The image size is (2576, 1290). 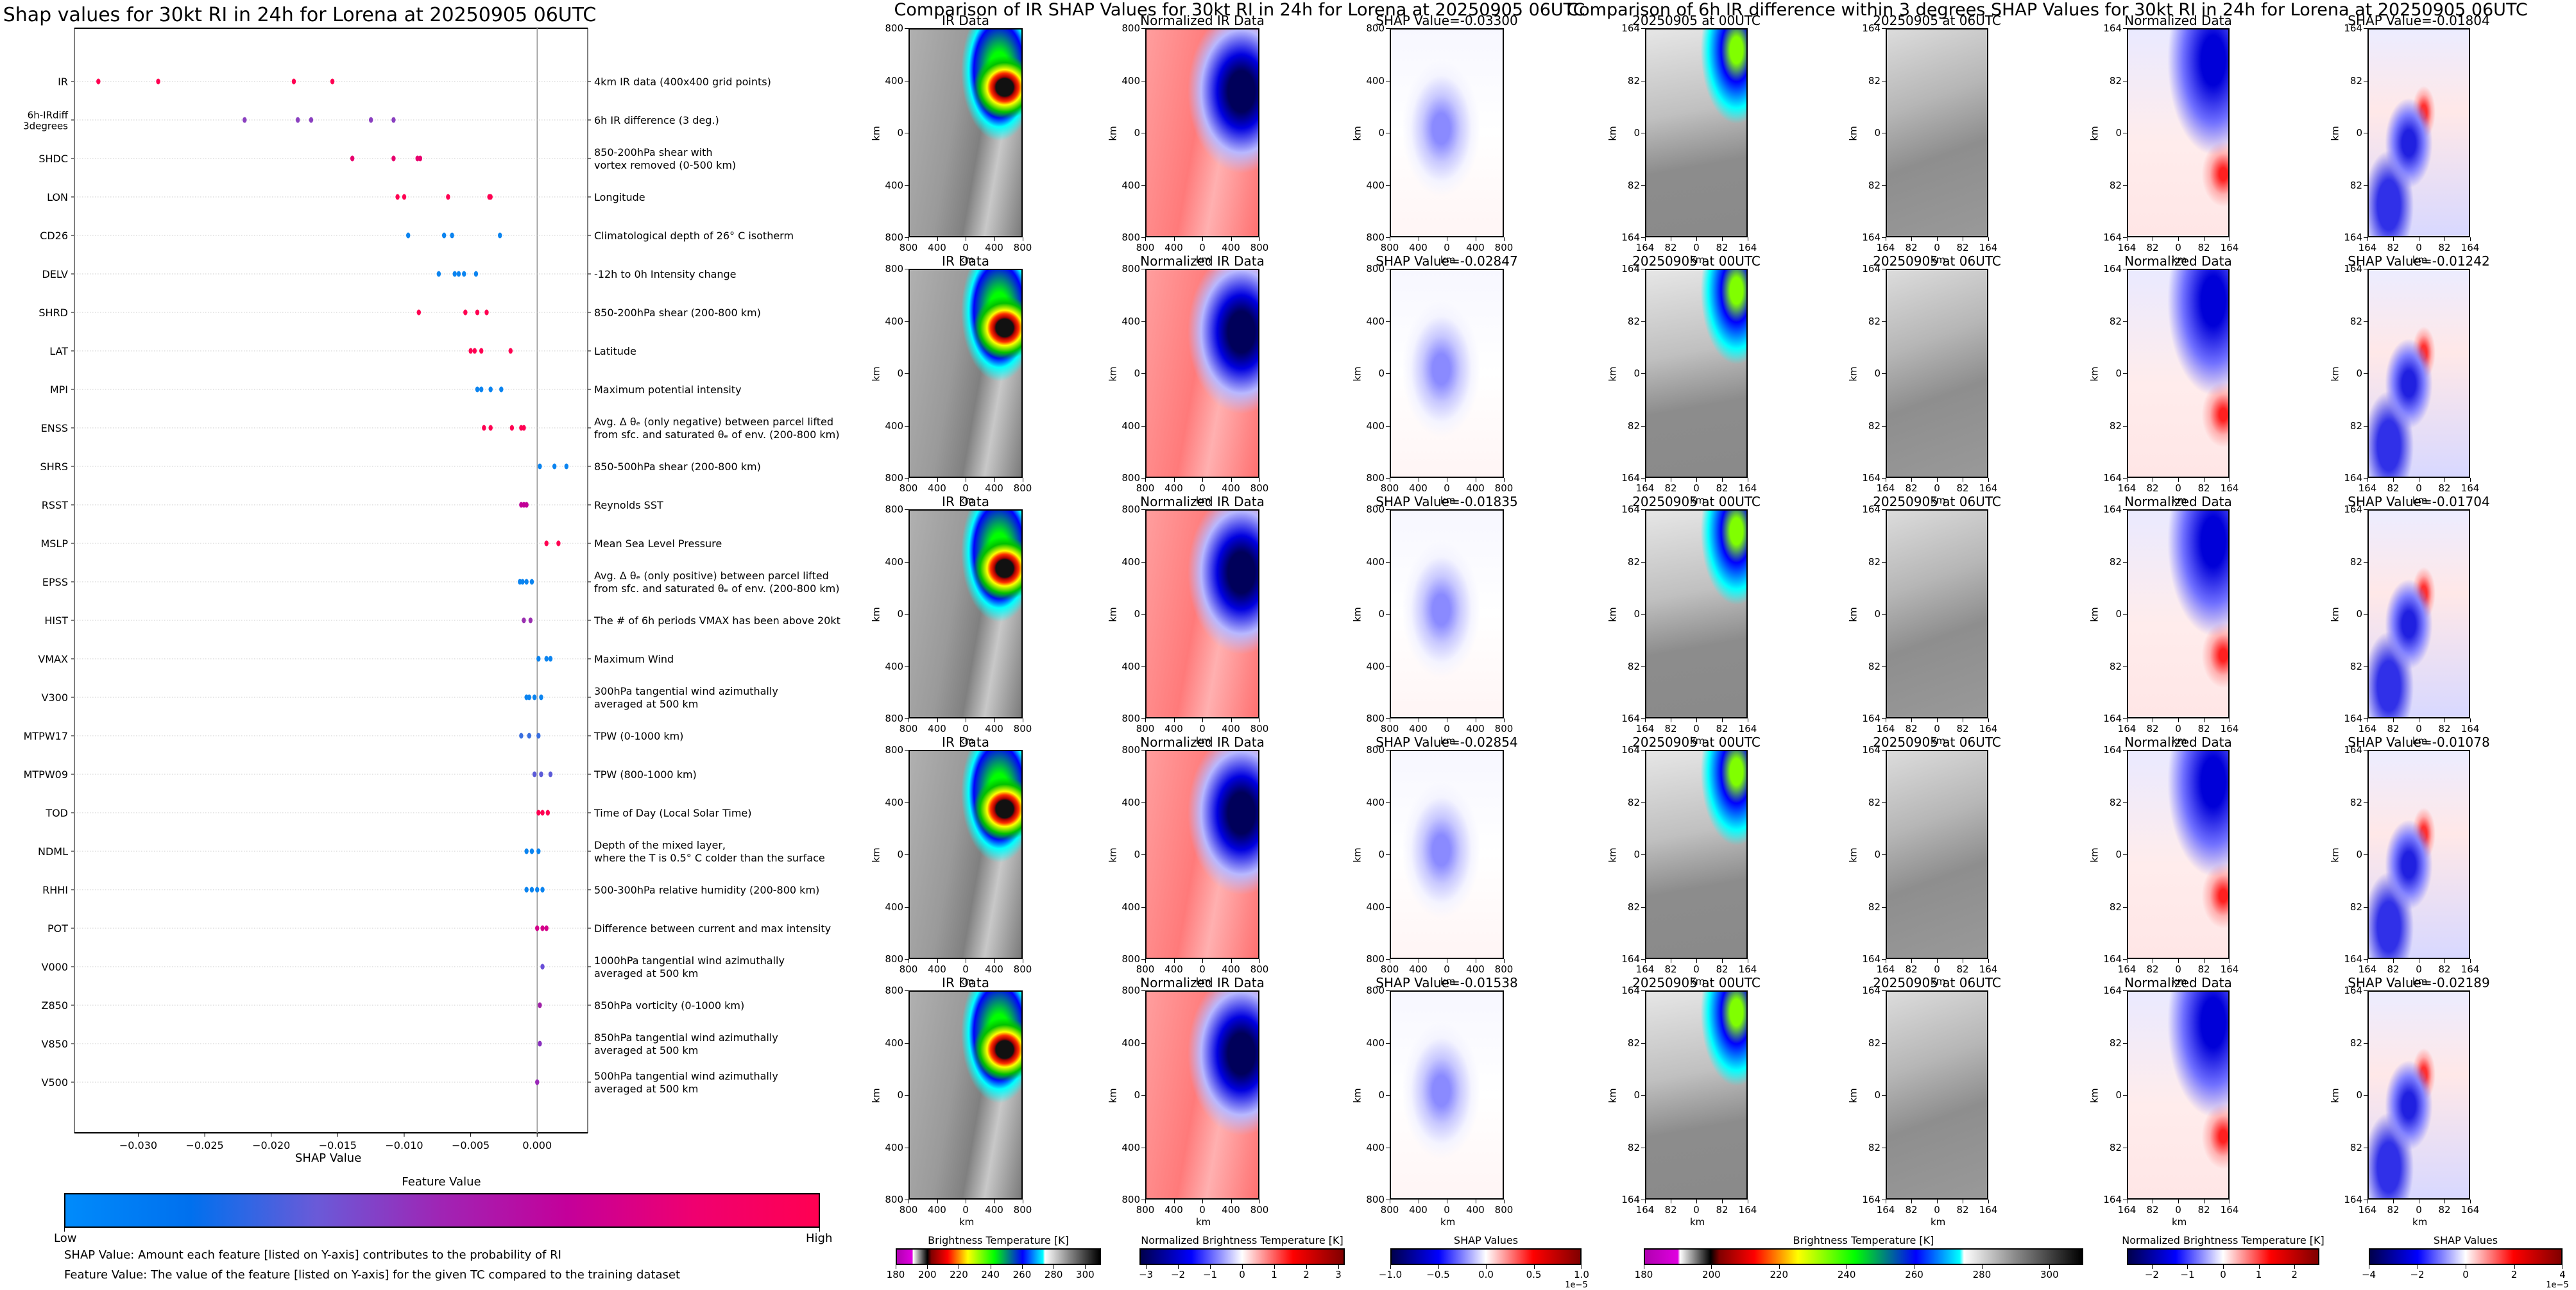 What do you see at coordinates (1390, 1274) in the screenshot?
I see `colorbar-tick-label: −1.0` at bounding box center [1390, 1274].